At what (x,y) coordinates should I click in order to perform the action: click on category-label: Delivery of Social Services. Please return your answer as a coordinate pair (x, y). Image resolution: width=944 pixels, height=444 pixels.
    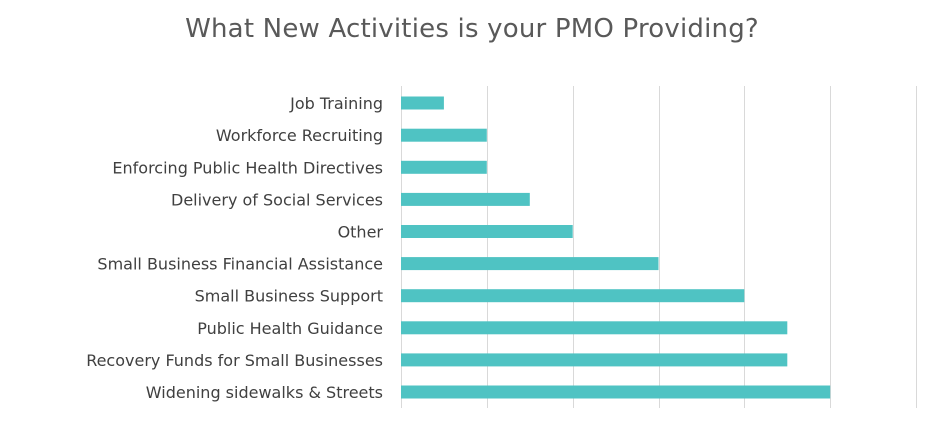
    Looking at the image, I should click on (277, 199).